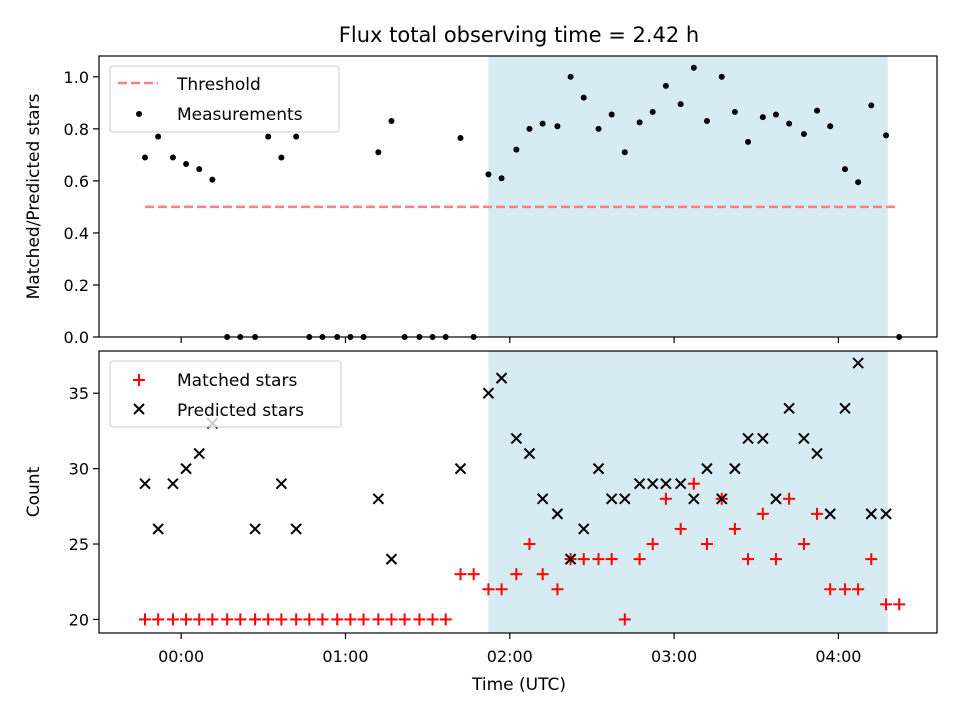 Image resolution: width=960 pixels, height=720 pixels. Describe the element at coordinates (79, 619) in the screenshot. I see `bottom-ytick-label: 20` at that location.